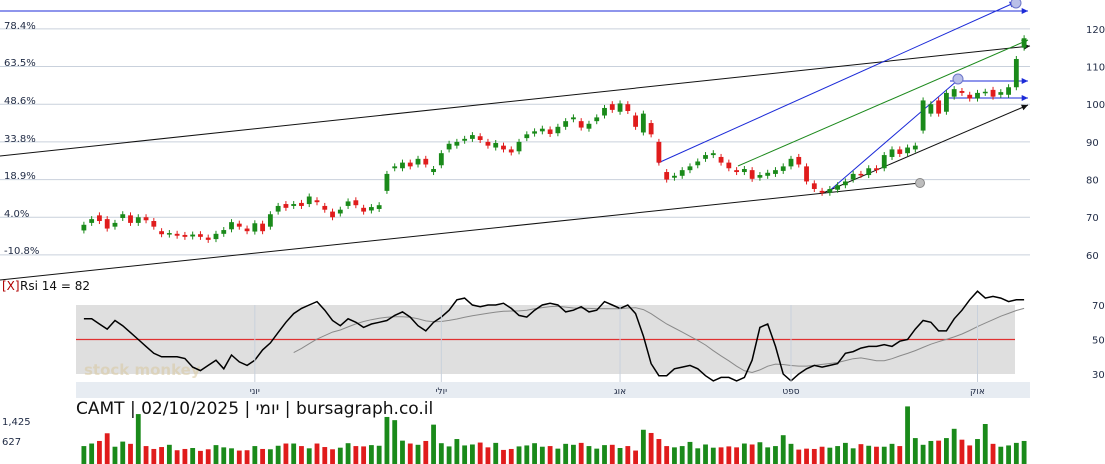 The height and width of the screenshot is (464, 1105). What do you see at coordinates (11, 286) in the screenshot?
I see `rsi-close-box: [X]` at bounding box center [11, 286].